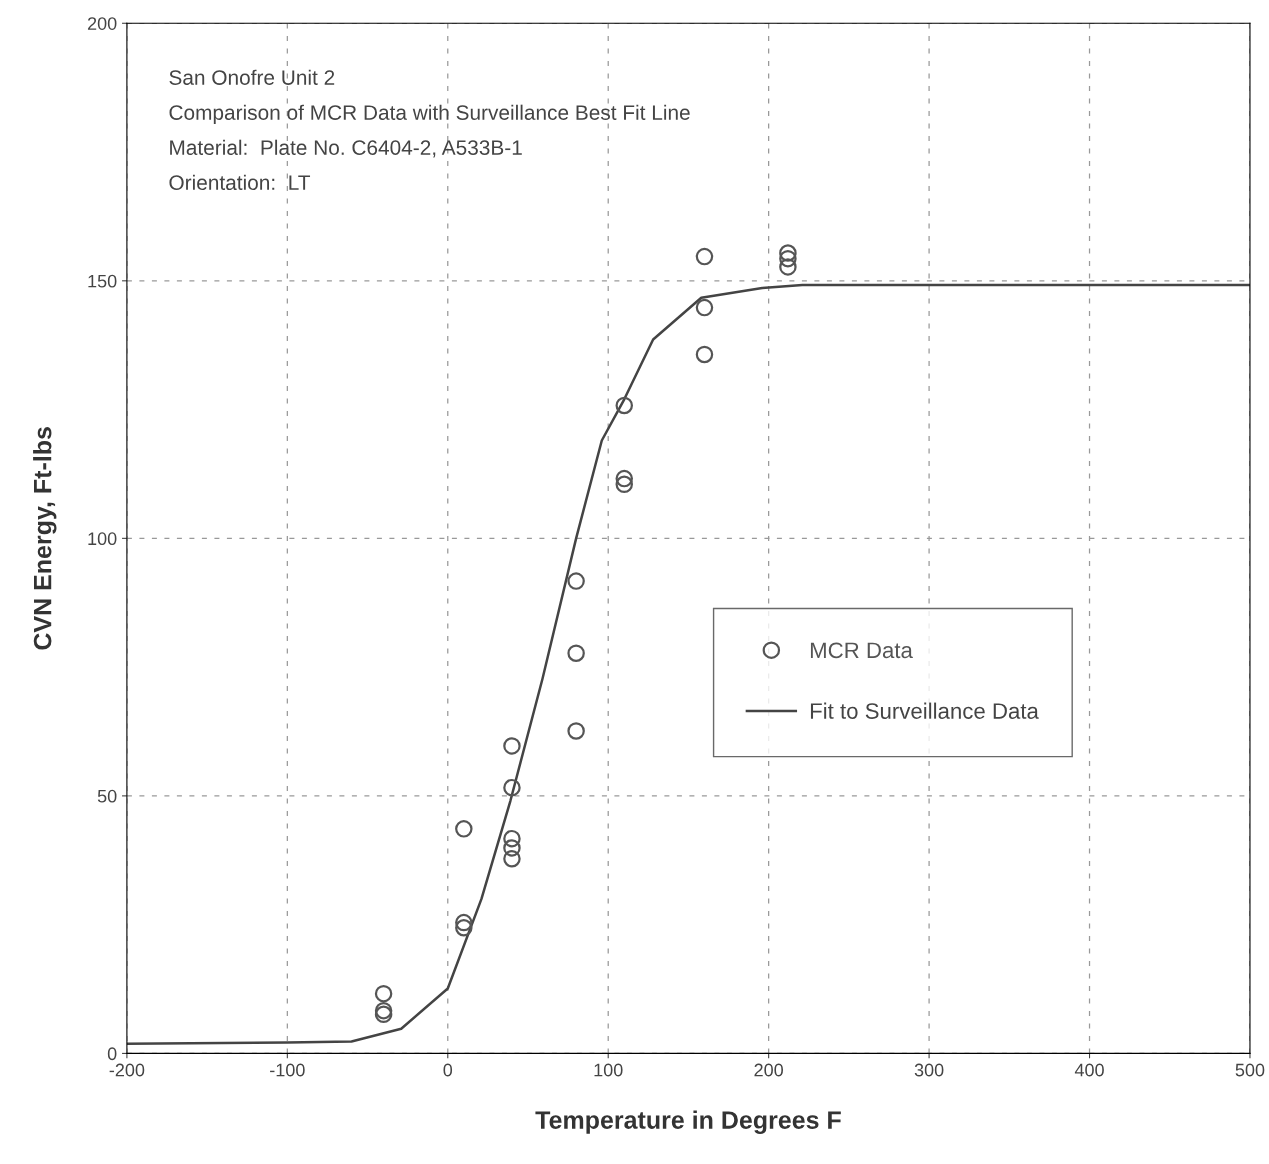 This screenshot has height=1164, width=1269. I want to click on x-tick-label: 500, so click(1250, 1070).